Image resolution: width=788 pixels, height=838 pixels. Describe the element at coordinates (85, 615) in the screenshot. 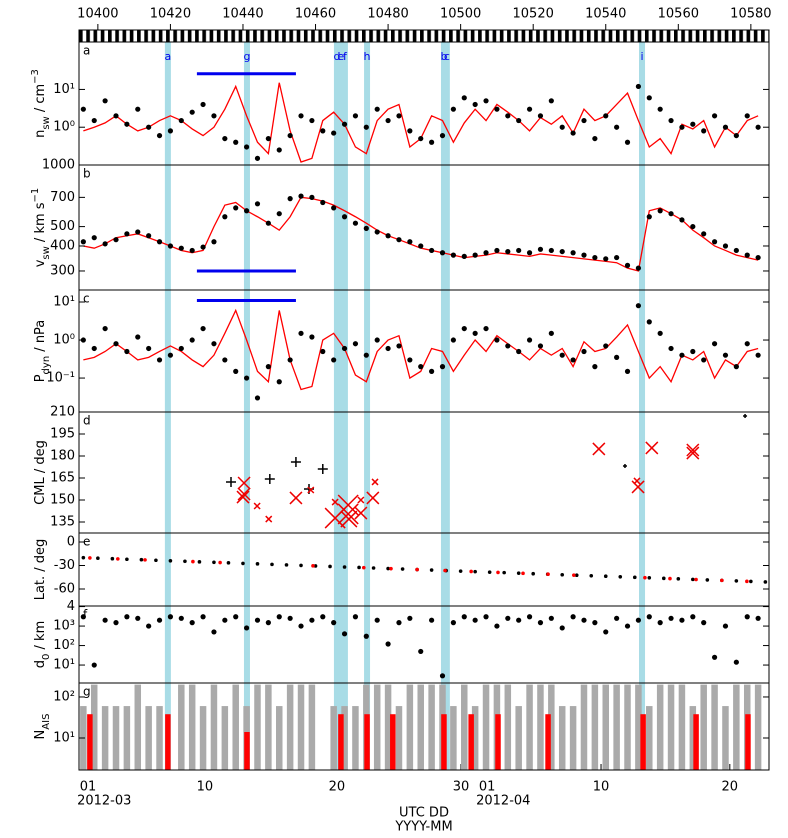

I see `panel-letter: f` at that location.